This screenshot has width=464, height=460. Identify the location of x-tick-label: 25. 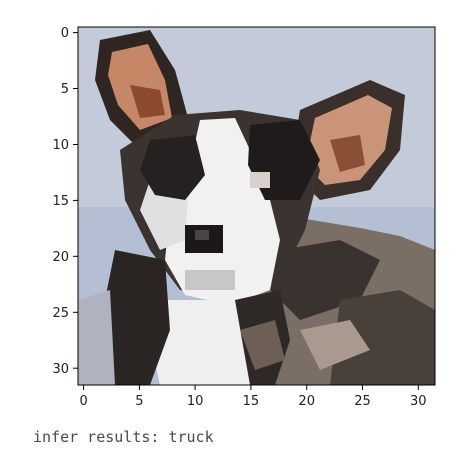
(362, 401).